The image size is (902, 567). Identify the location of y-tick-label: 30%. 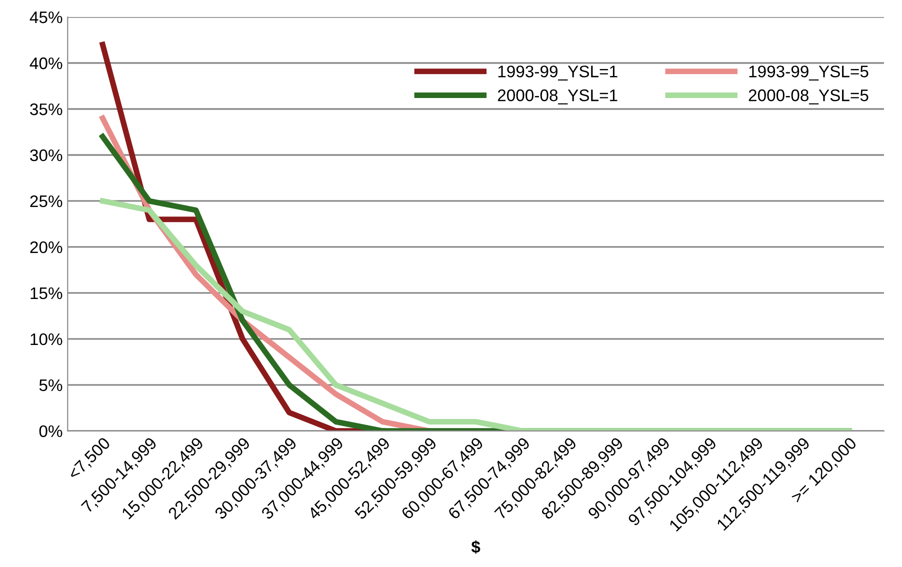
(46, 155).